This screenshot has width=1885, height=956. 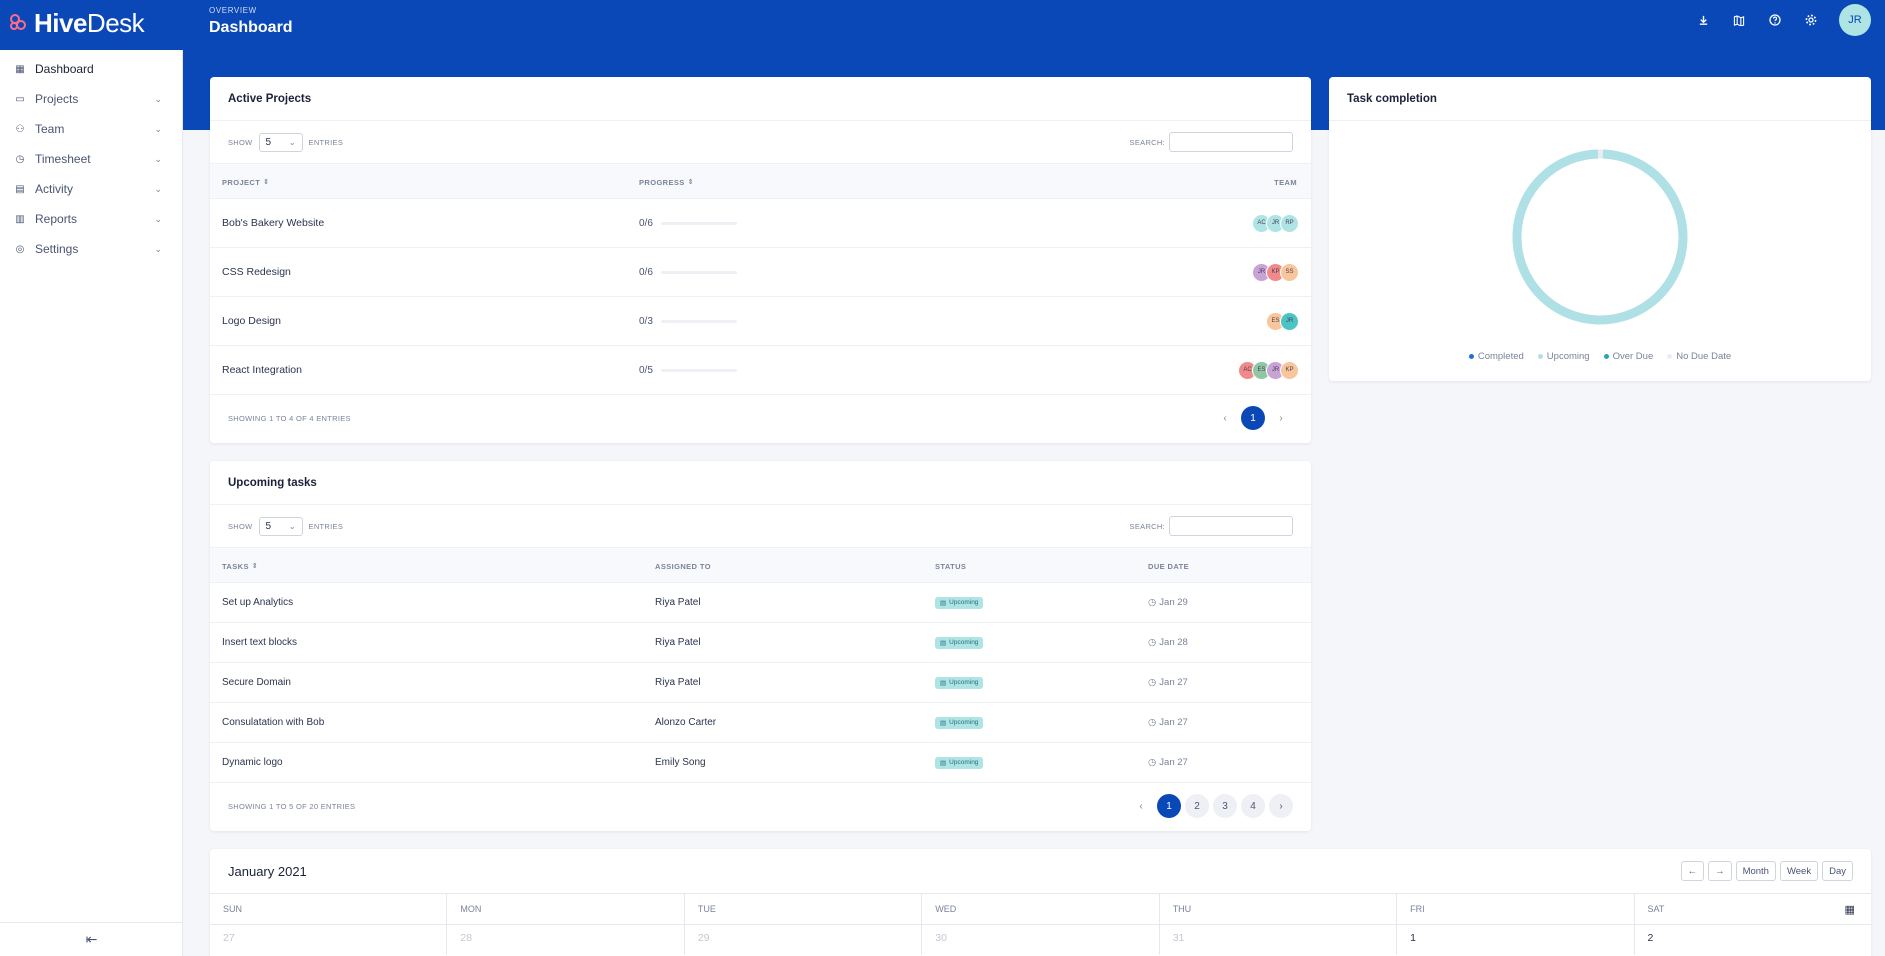 What do you see at coordinates (329, 940) in the screenshot?
I see `calendar-date-cell: 27` at bounding box center [329, 940].